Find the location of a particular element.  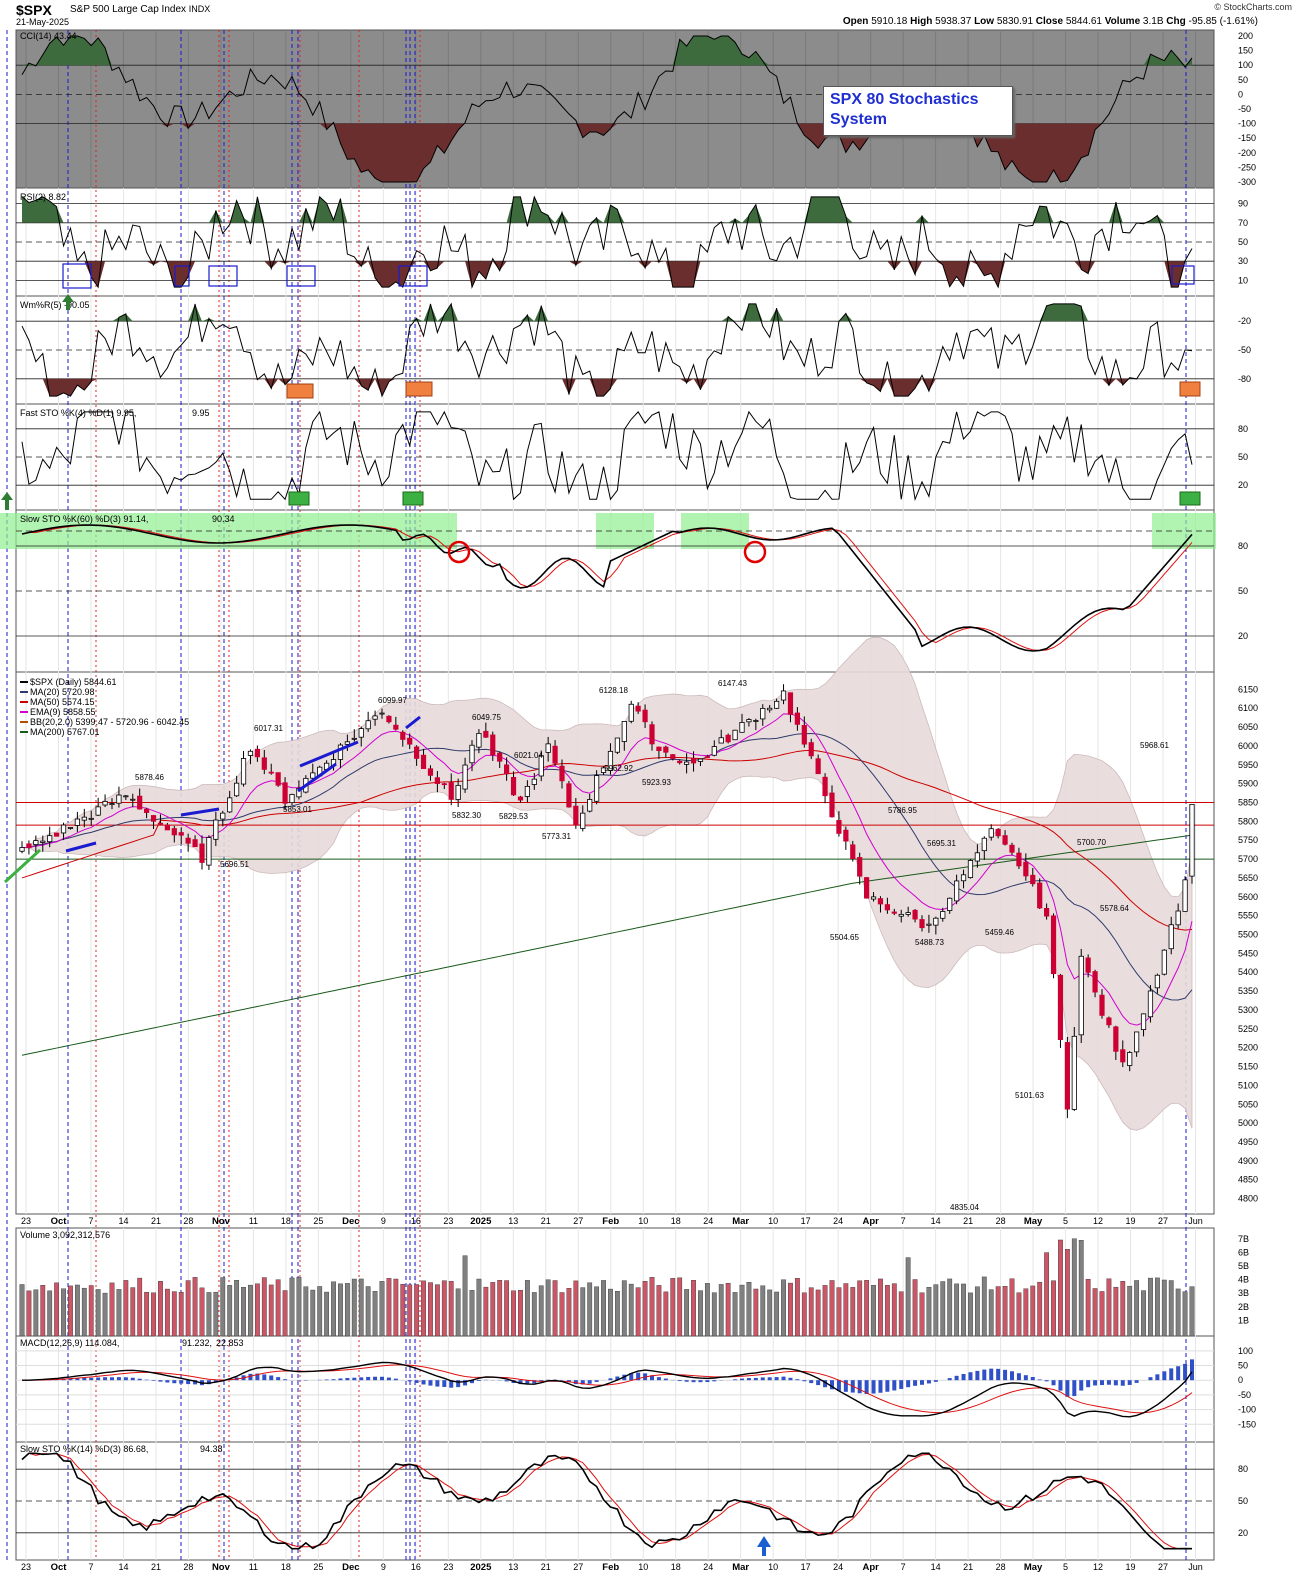

x-axis-label: 11 is located at coordinates (253, 1221).